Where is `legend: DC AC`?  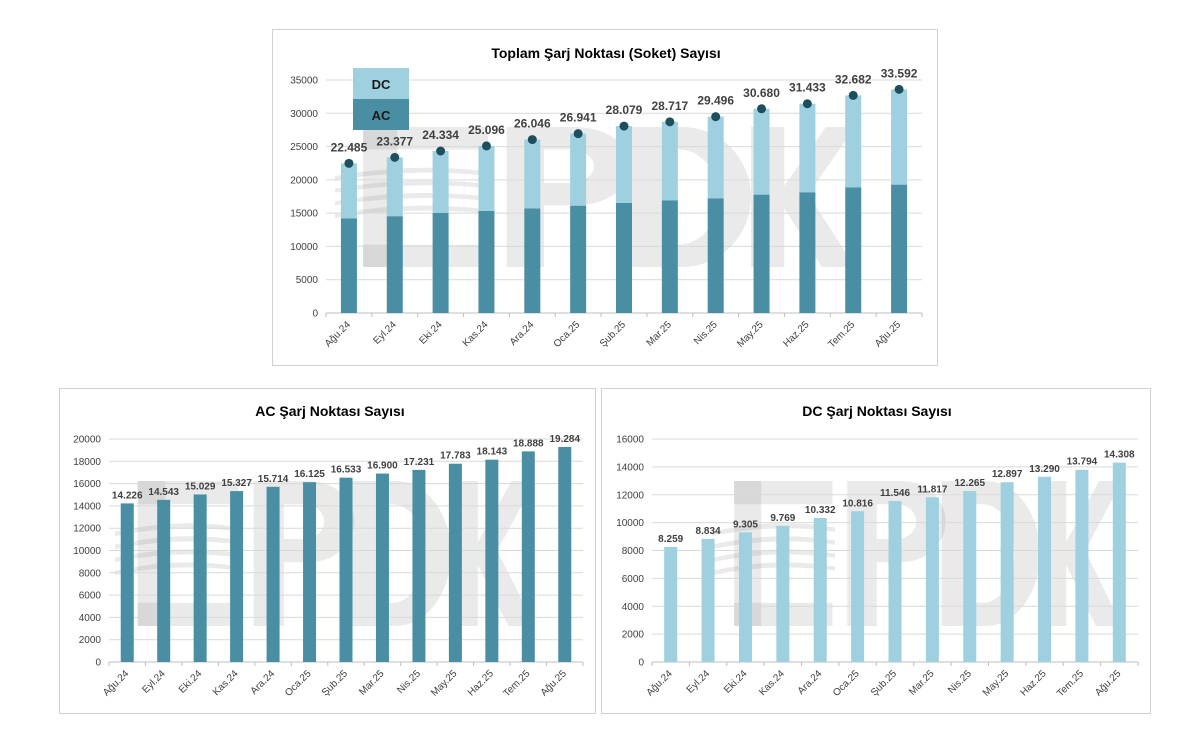 legend: DC AC is located at coordinates (381, 99).